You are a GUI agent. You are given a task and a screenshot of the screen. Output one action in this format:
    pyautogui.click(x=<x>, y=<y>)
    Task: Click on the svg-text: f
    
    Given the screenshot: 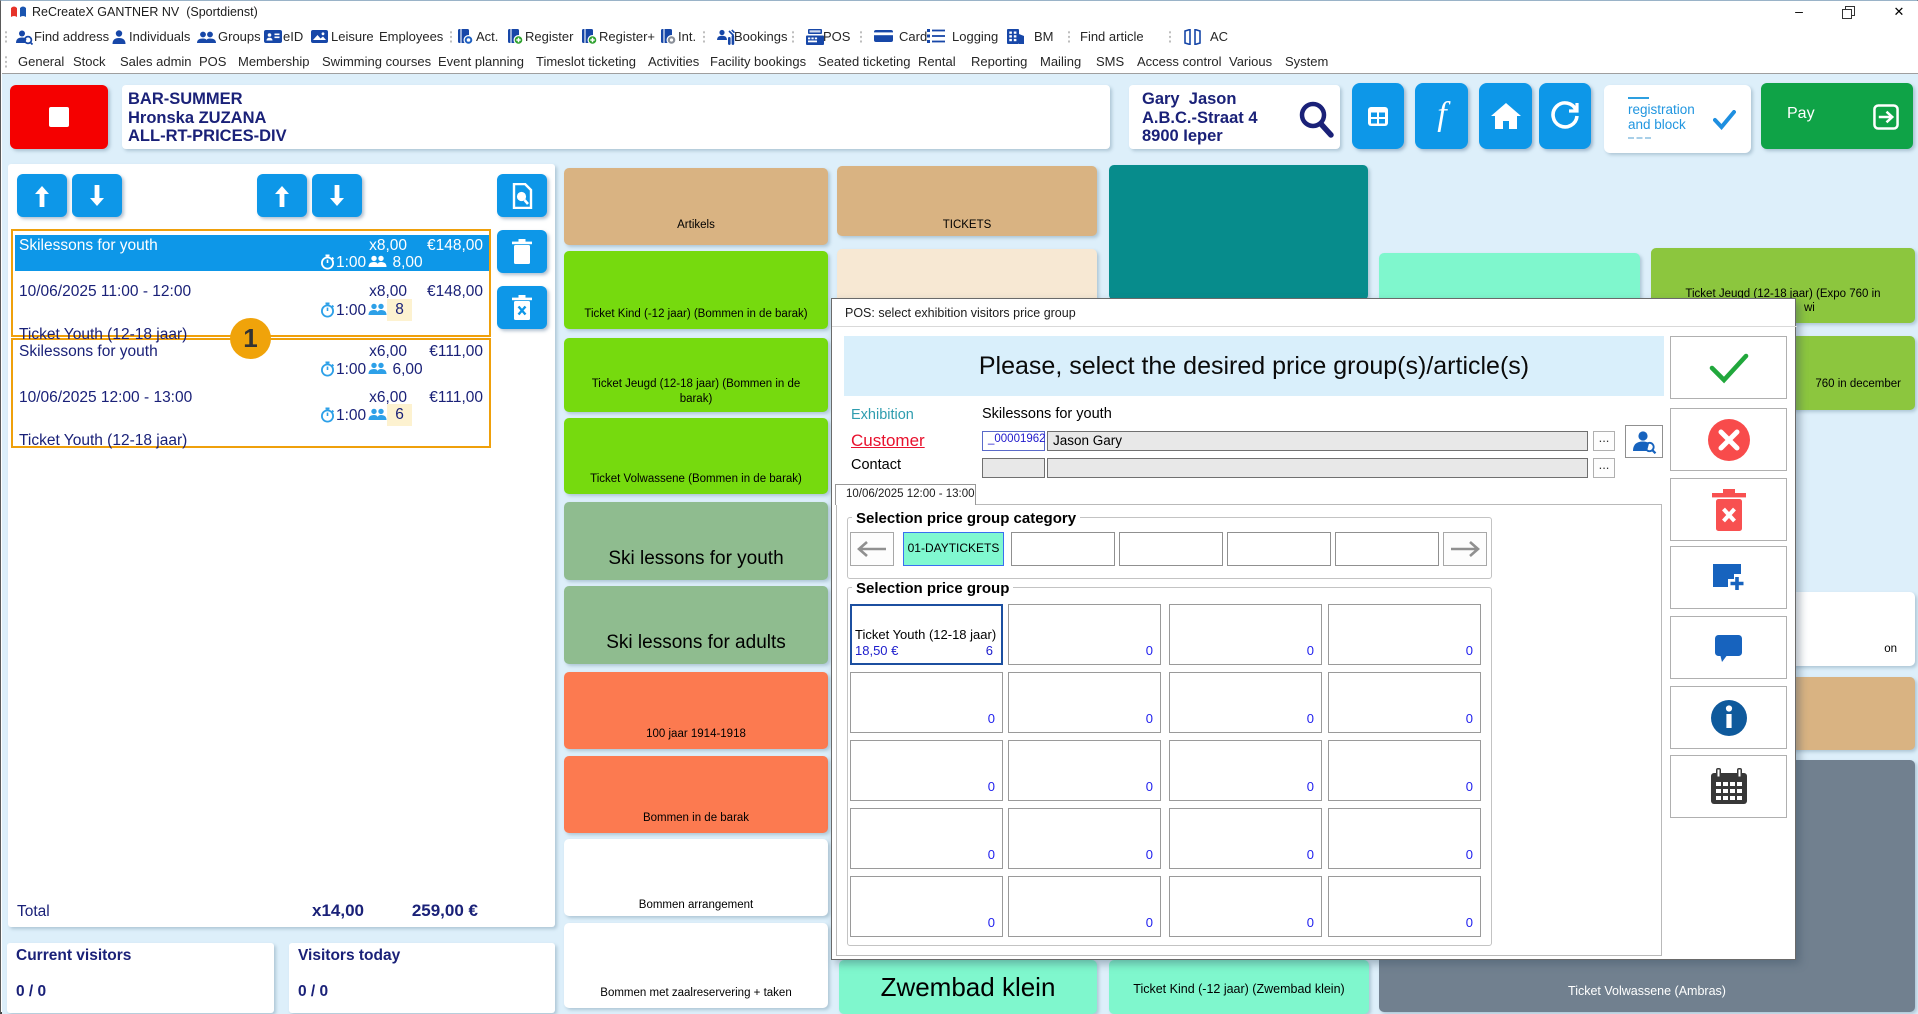 What is the action you would take?
    pyautogui.click(x=1444, y=116)
    